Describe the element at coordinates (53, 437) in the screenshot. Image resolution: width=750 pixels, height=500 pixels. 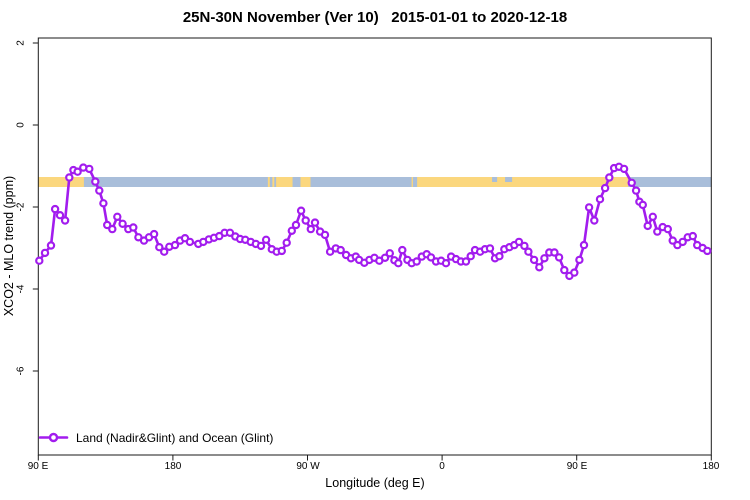
I see `legend-marker-icon` at that location.